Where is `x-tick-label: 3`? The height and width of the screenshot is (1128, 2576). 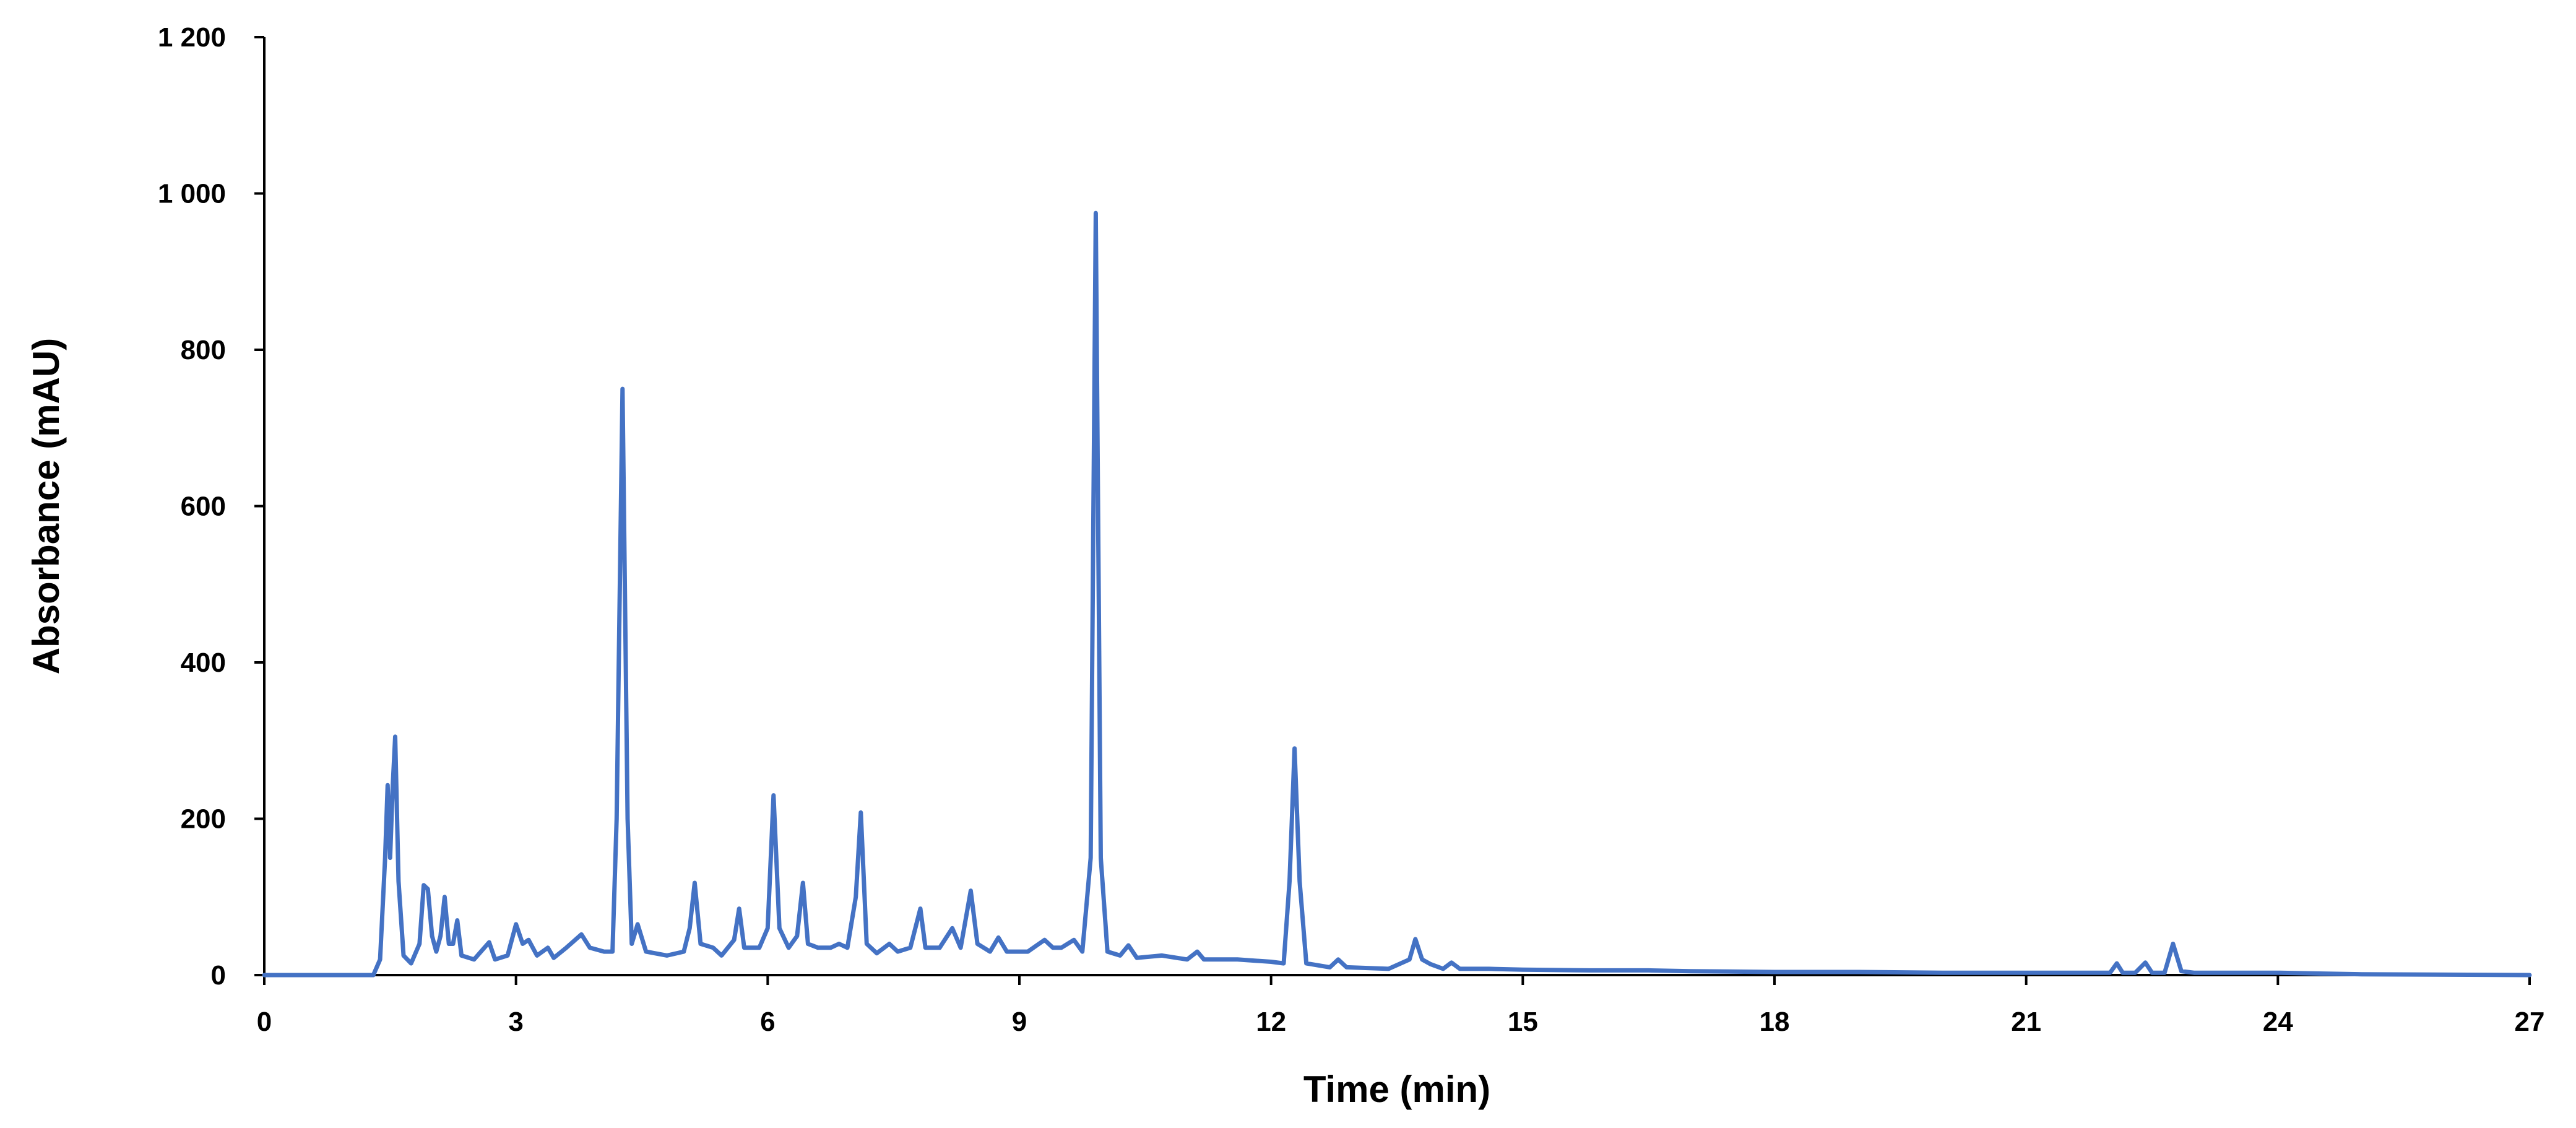 x-tick-label: 3 is located at coordinates (515, 1022).